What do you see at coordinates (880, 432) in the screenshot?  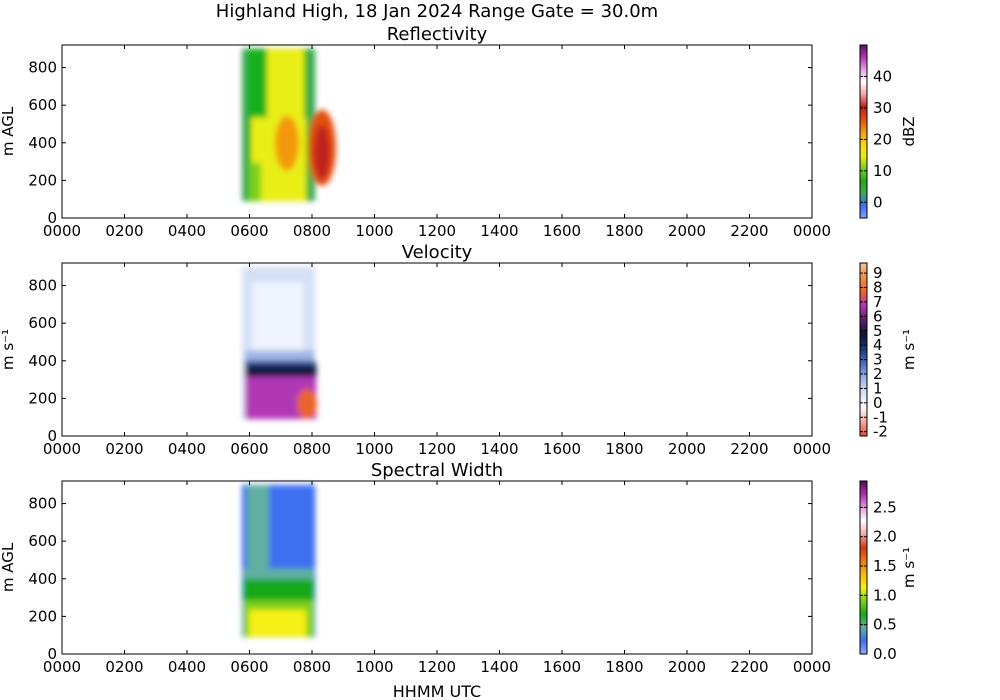 I see `colorbar-tick-label: -2` at bounding box center [880, 432].